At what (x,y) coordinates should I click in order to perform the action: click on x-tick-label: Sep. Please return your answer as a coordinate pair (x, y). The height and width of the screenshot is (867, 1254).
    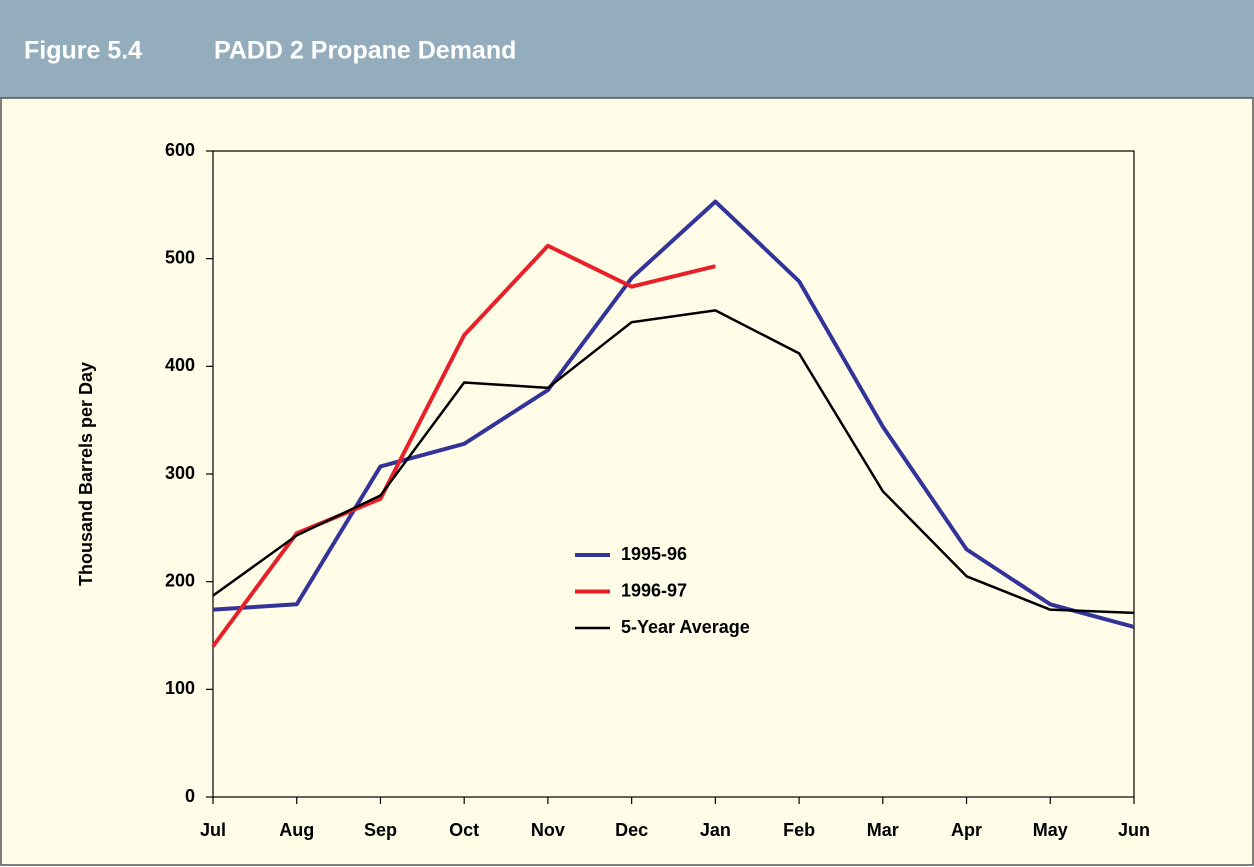
    Looking at the image, I should click on (380, 830).